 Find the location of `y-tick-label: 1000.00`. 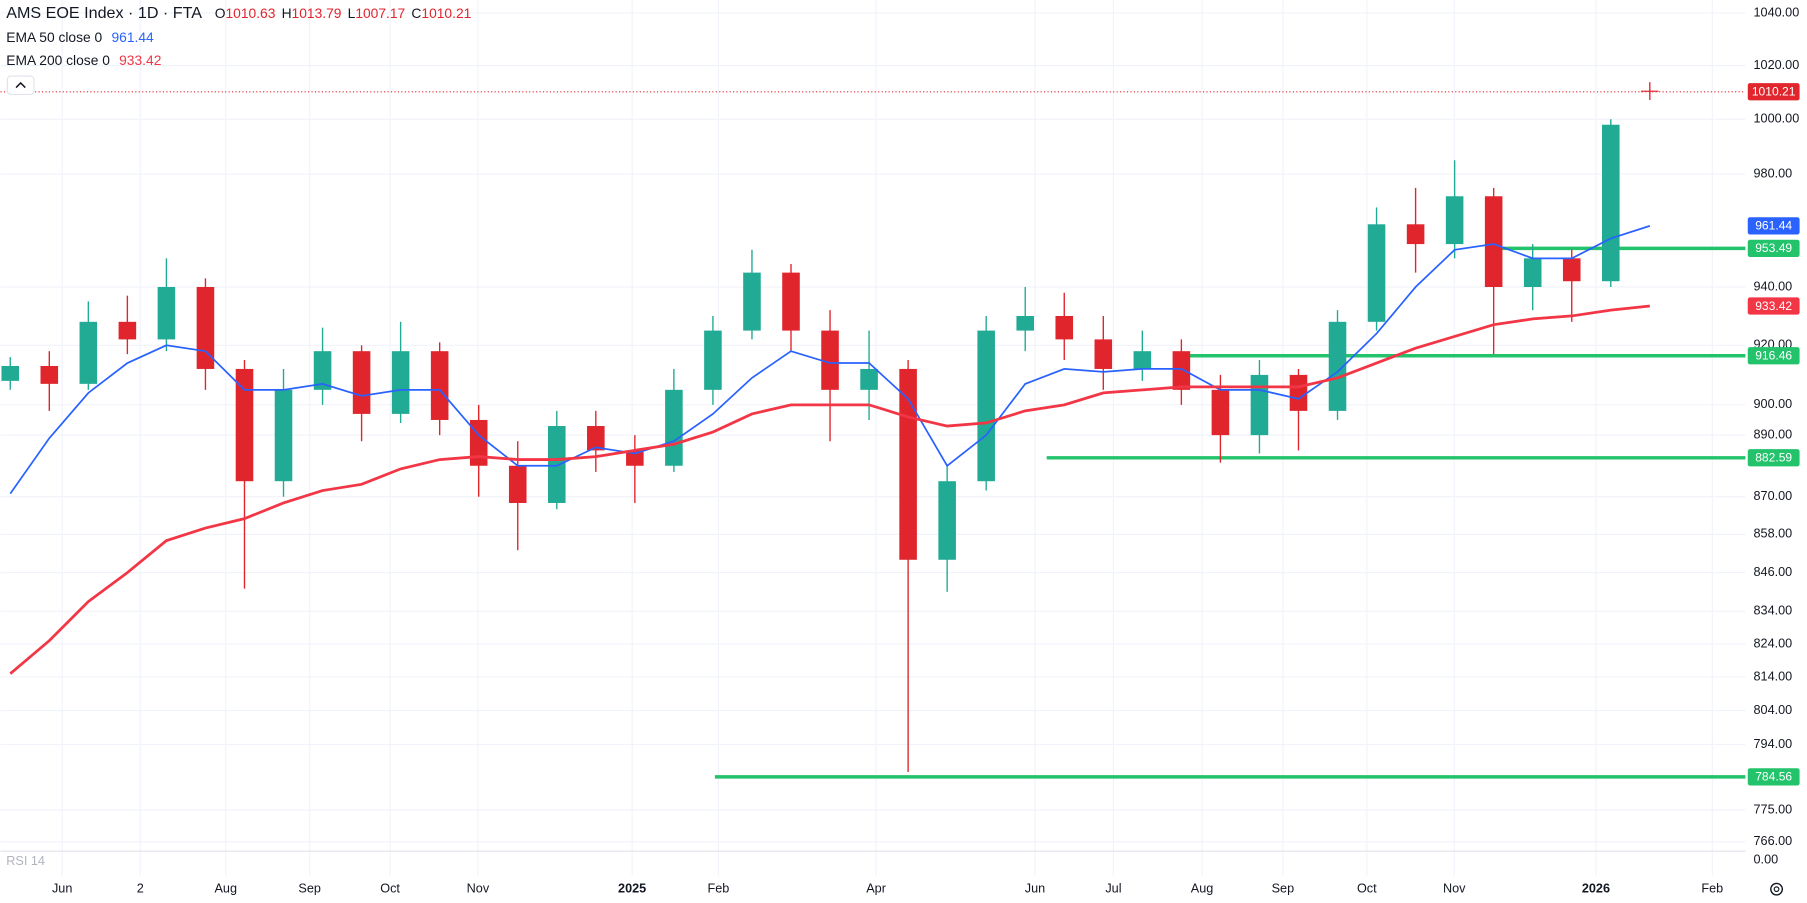

y-tick-label: 1000.00 is located at coordinates (1777, 119).